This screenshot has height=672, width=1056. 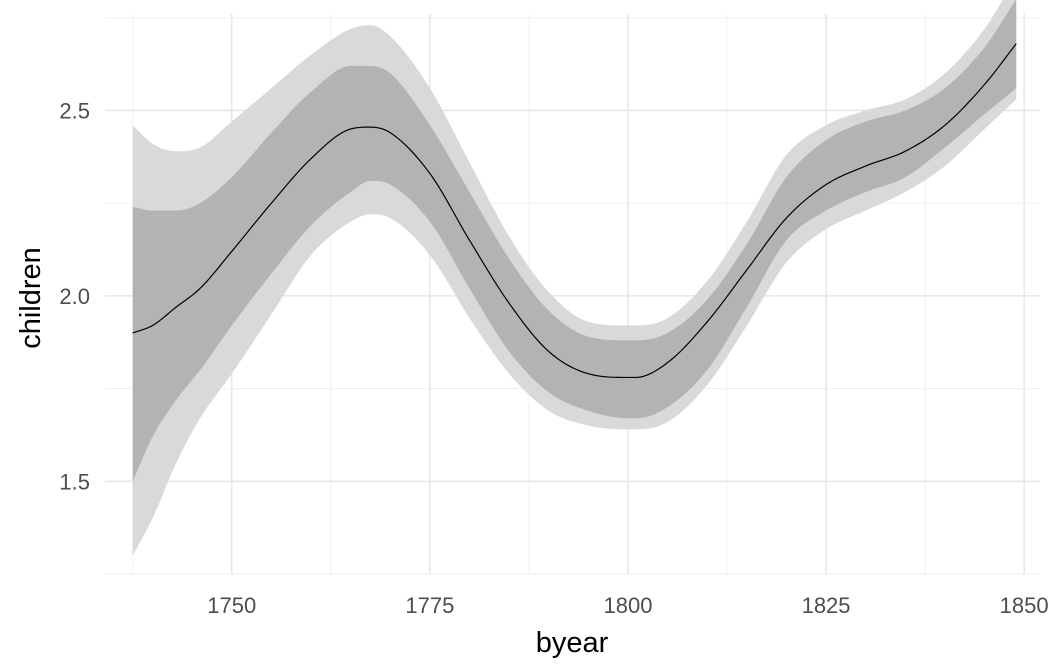 I want to click on x-tick-label: 1800, so click(x=627, y=605).